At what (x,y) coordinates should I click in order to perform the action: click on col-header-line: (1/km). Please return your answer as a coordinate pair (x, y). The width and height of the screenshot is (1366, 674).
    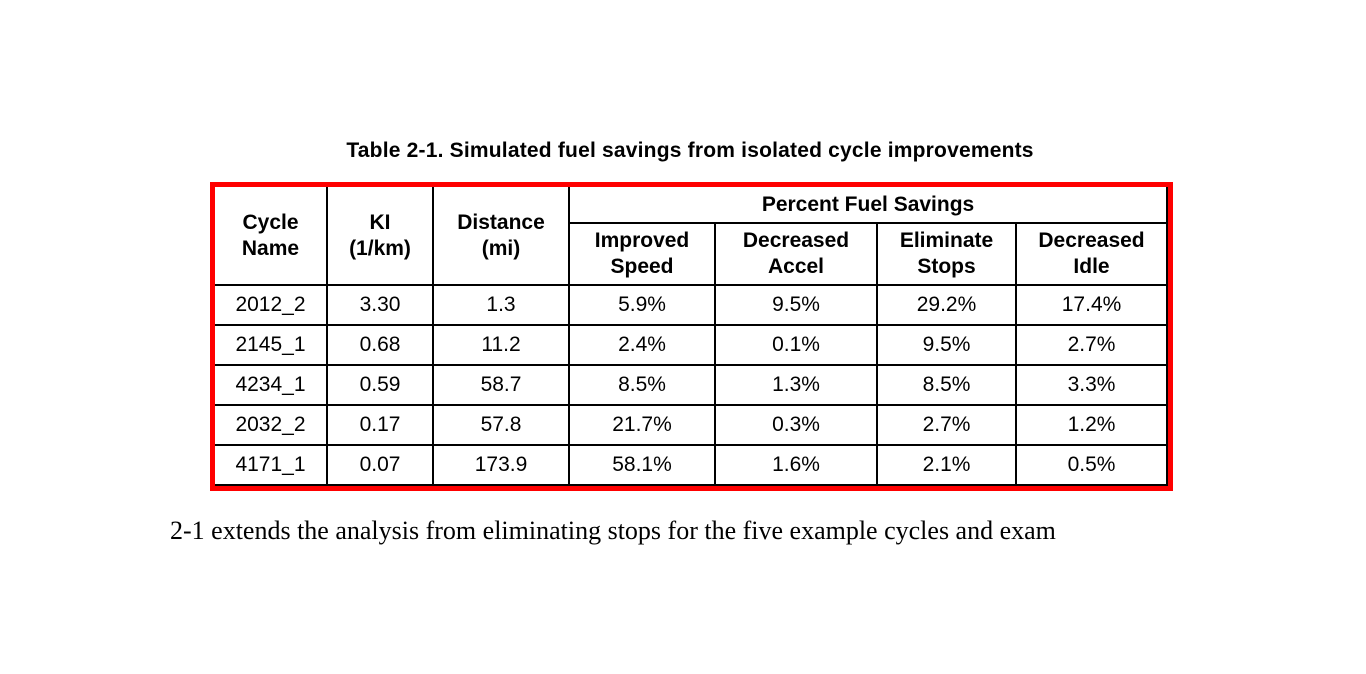
    Looking at the image, I should click on (380, 248).